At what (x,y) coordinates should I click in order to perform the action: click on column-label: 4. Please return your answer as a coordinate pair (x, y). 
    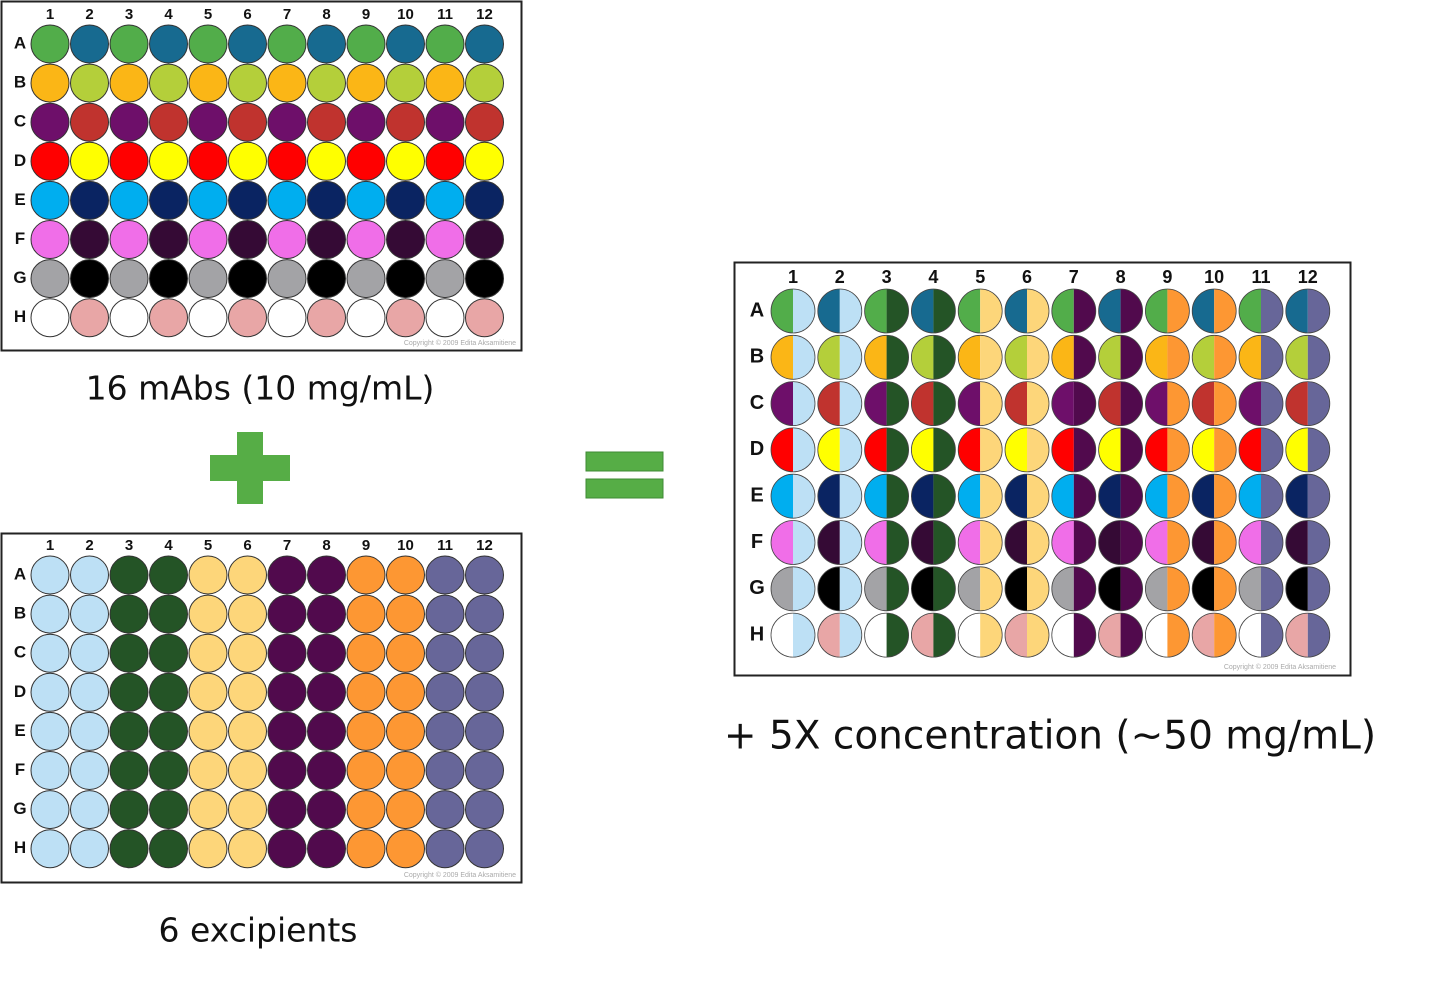
    Looking at the image, I should click on (933, 277).